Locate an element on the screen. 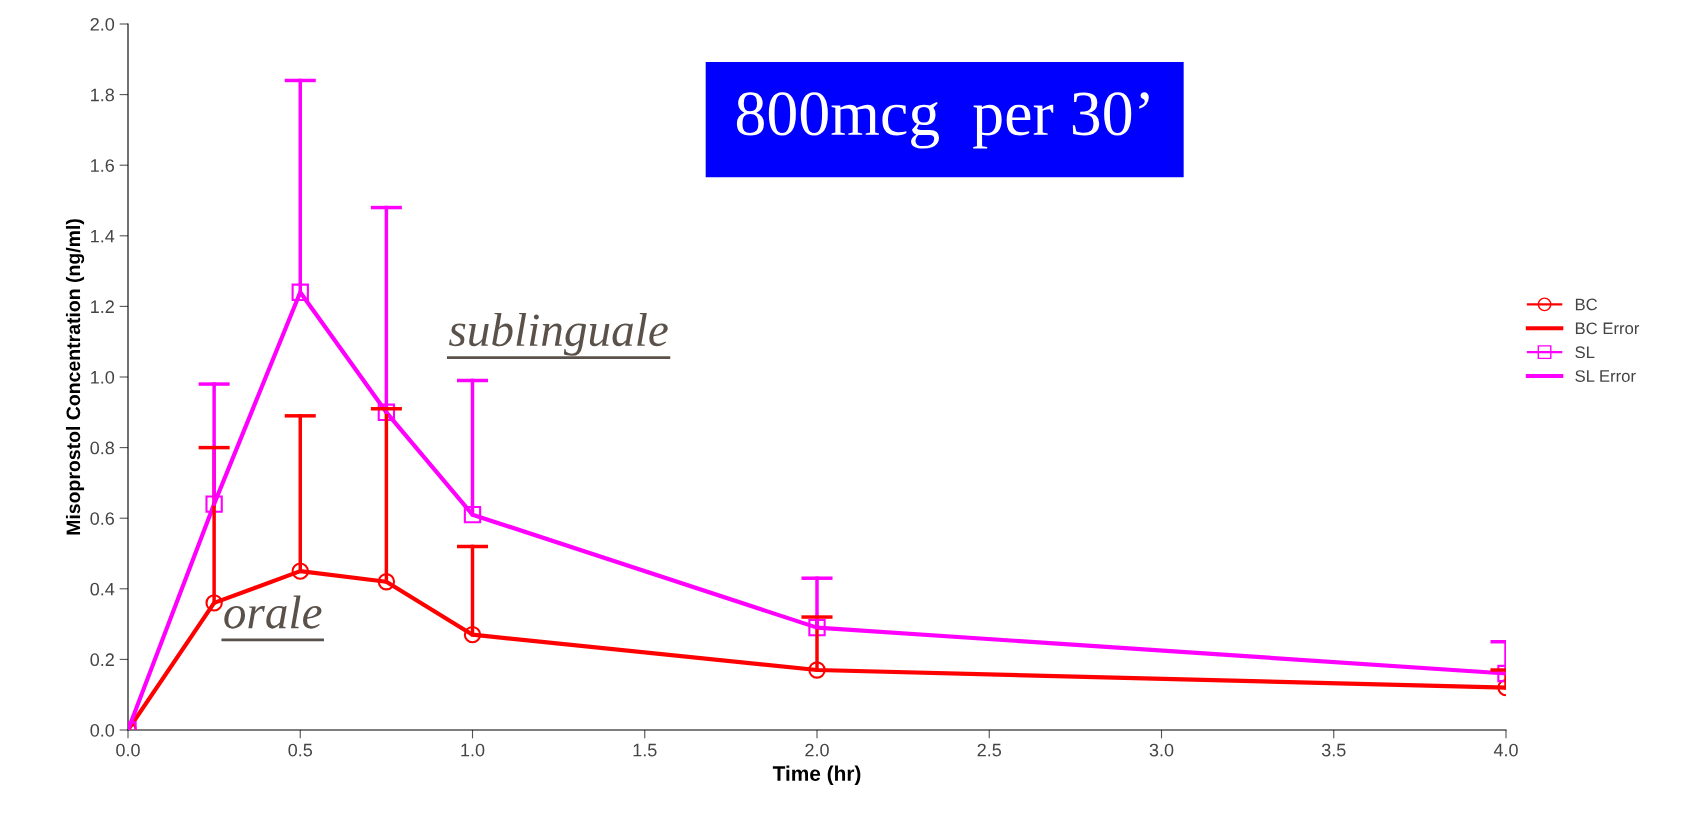 The height and width of the screenshot is (825, 1708). text: SL Error is located at coordinates (1605, 376).